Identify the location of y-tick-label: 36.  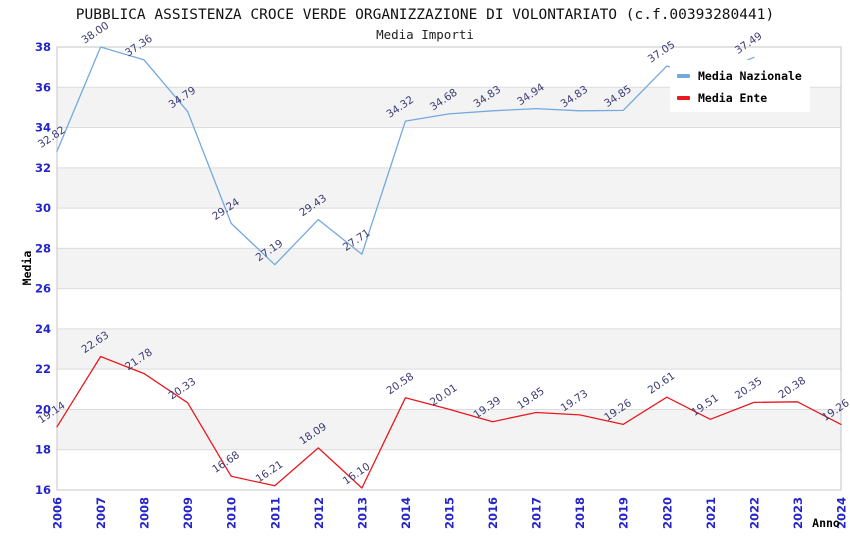
(43, 87).